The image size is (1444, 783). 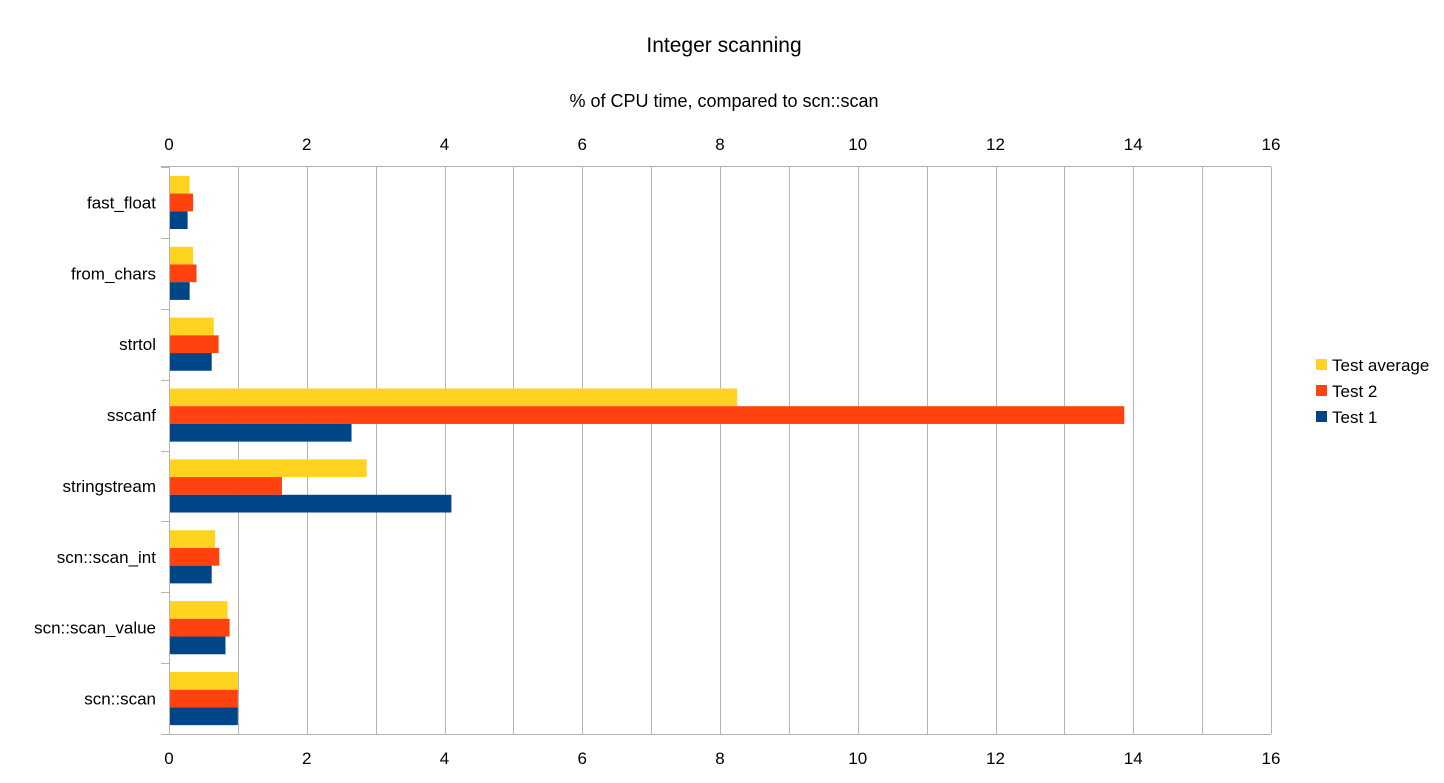 I want to click on chart-title: Integer scanning, so click(x=723, y=45).